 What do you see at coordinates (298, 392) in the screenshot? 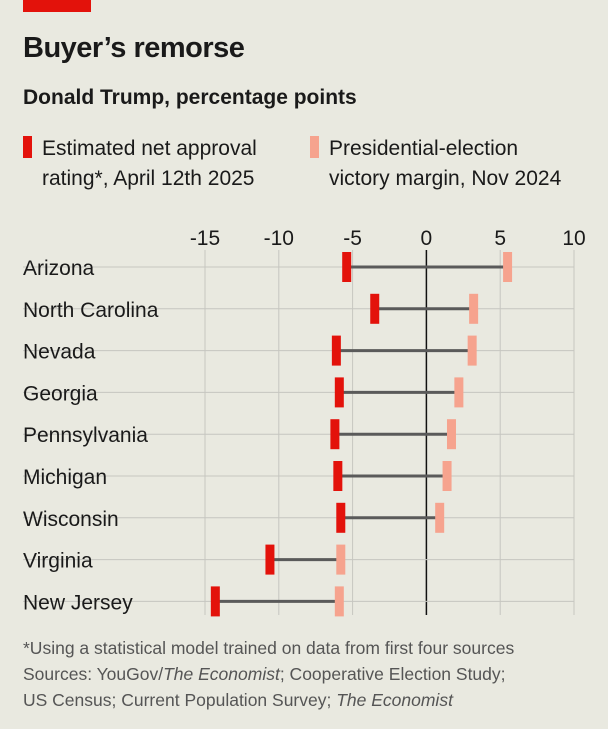
I see `row-georgia: Georgia` at bounding box center [298, 392].